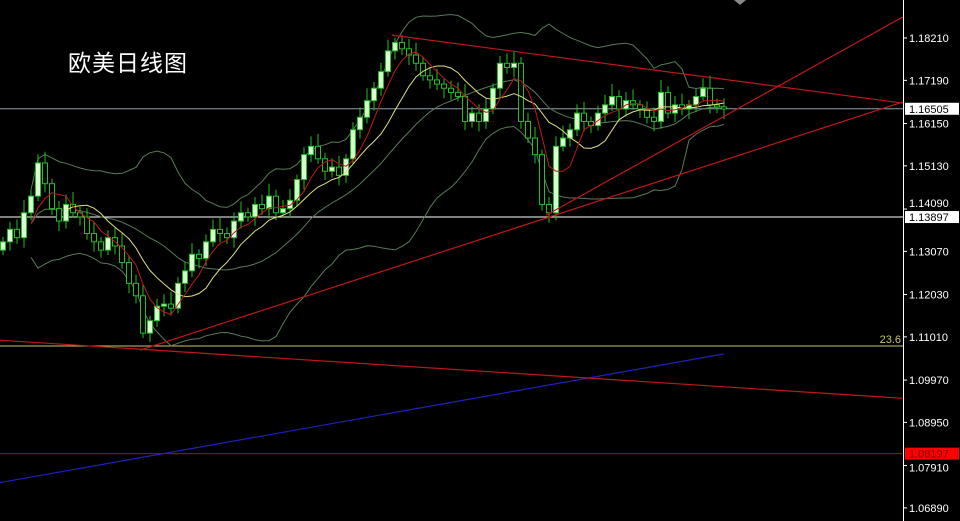  Describe the element at coordinates (929, 381) in the screenshot. I see `price-tick-label: 1.09970` at that location.